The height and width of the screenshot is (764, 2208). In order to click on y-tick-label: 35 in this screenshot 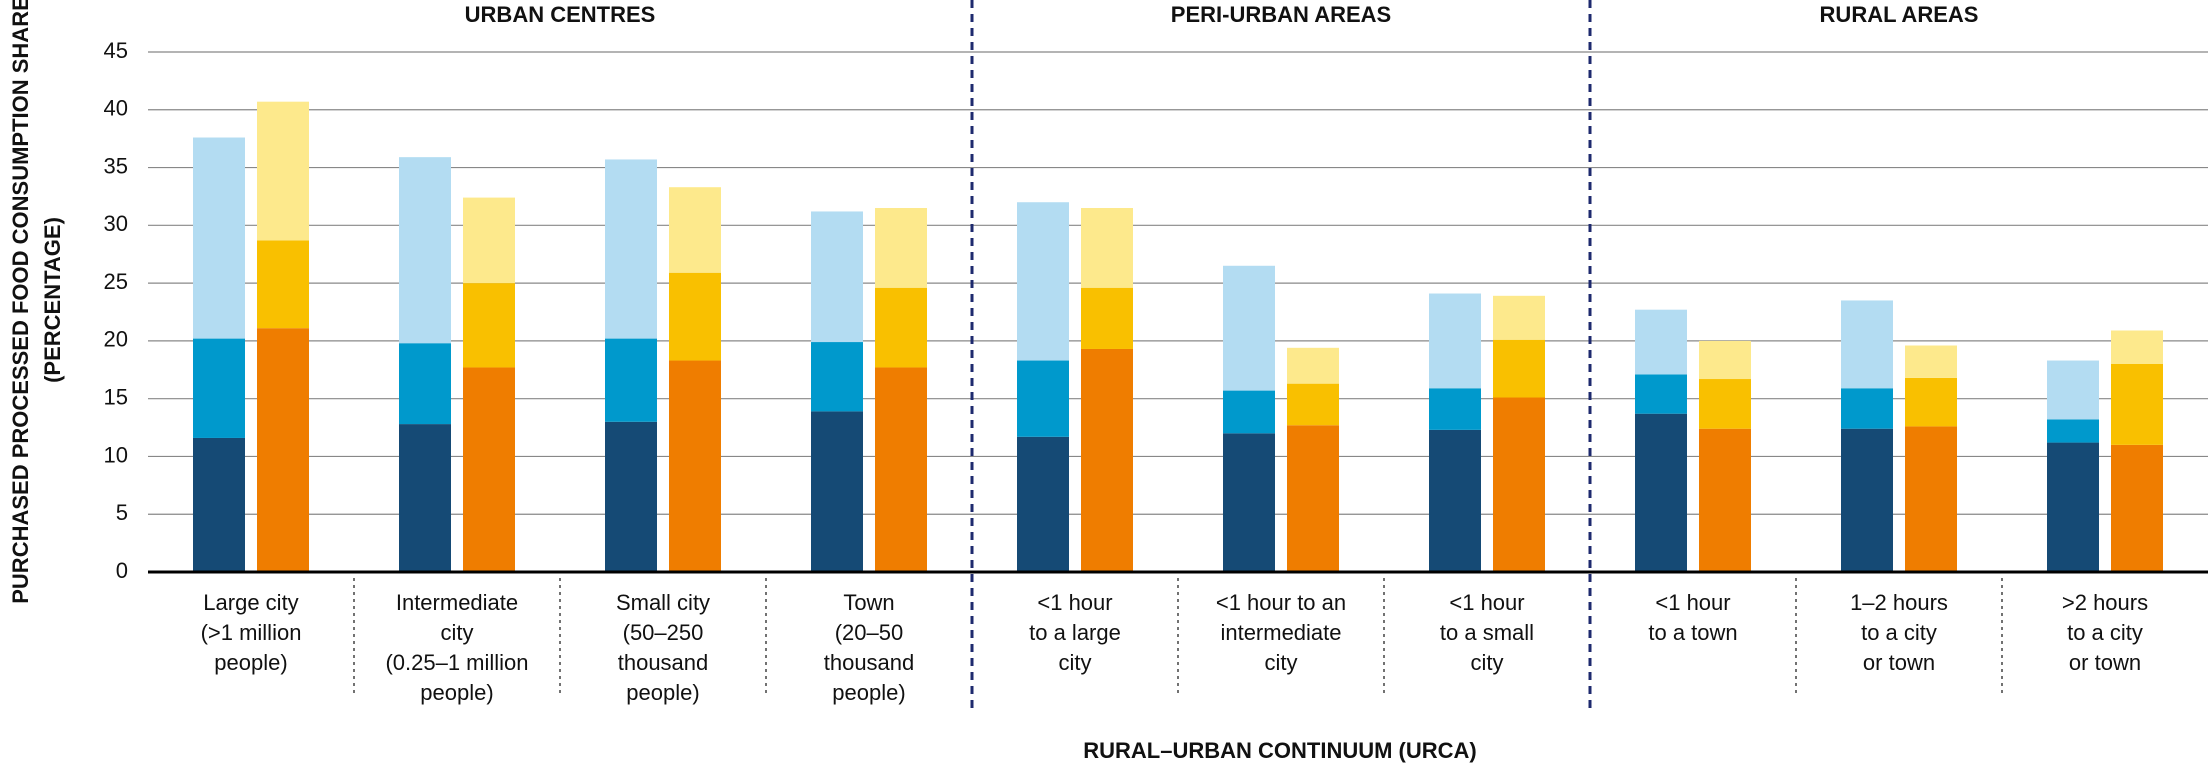, I will do `click(116, 165)`.